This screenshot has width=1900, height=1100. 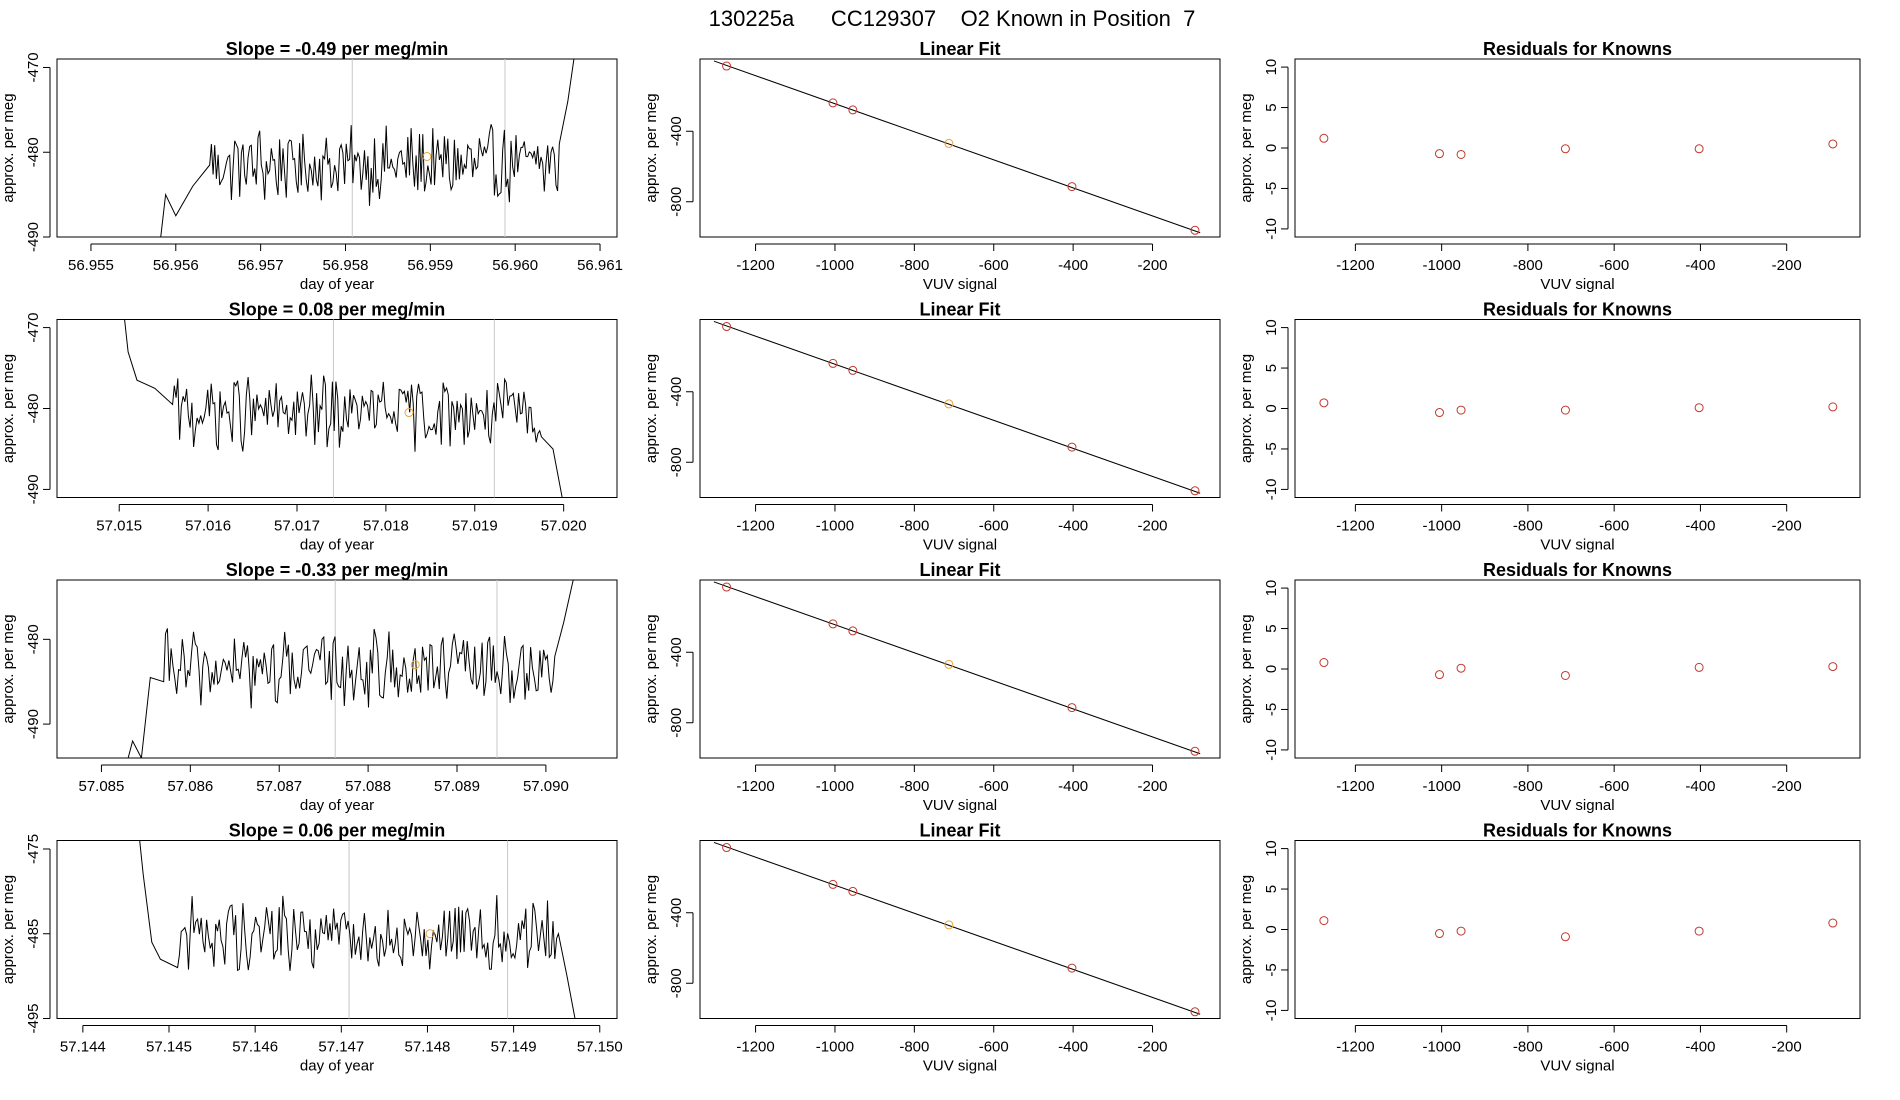 What do you see at coordinates (33, 237) in the screenshot?
I see `y-tick-label: -490` at bounding box center [33, 237].